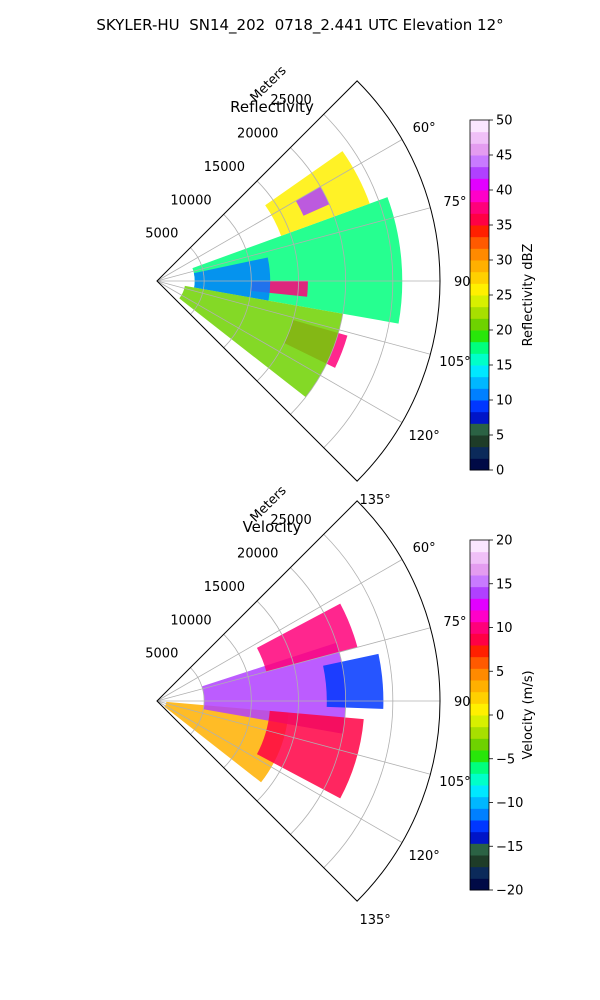 The height and width of the screenshot is (1000, 600). I want to click on colorbar-tick-label: −20, so click(509, 891).